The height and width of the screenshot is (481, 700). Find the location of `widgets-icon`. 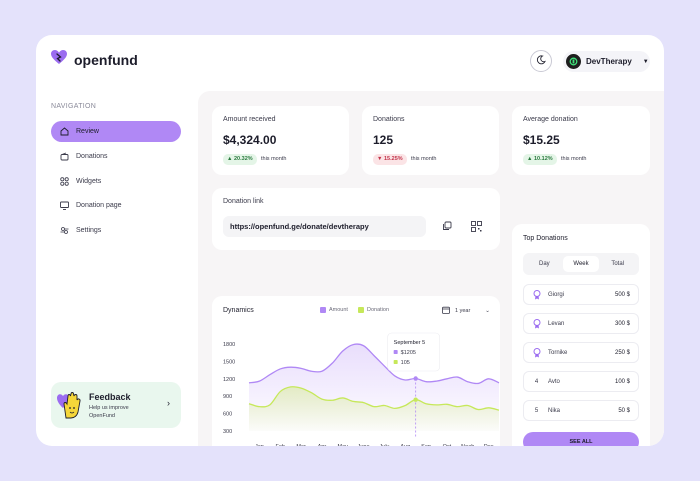

widgets-icon is located at coordinates (64, 181).